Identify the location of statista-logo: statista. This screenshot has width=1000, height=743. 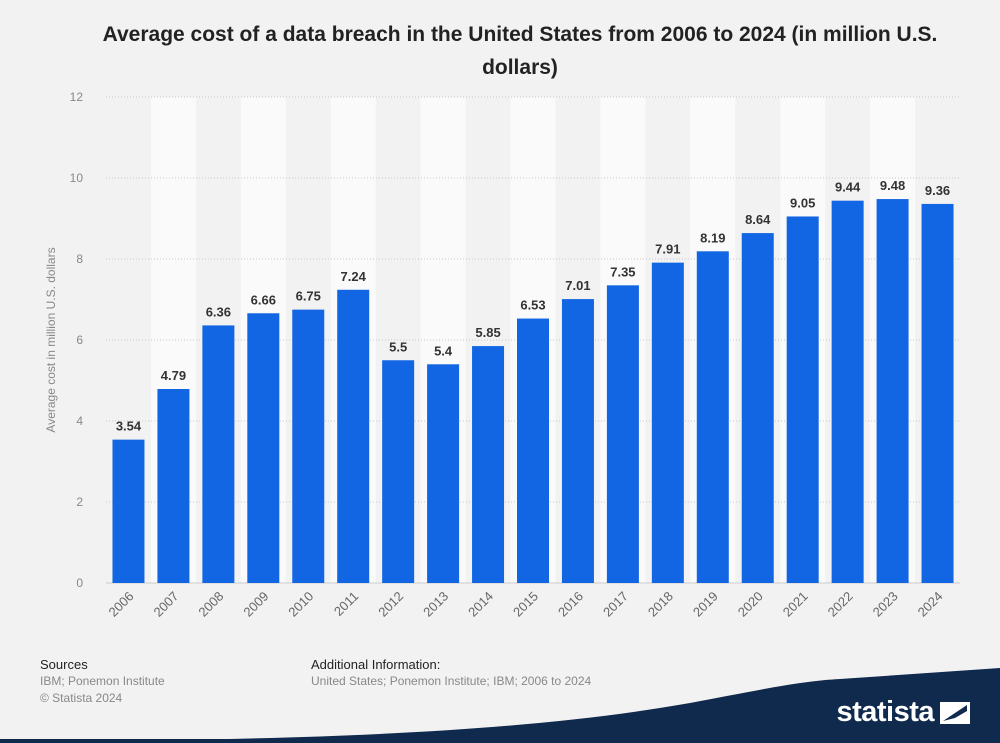
(903, 712).